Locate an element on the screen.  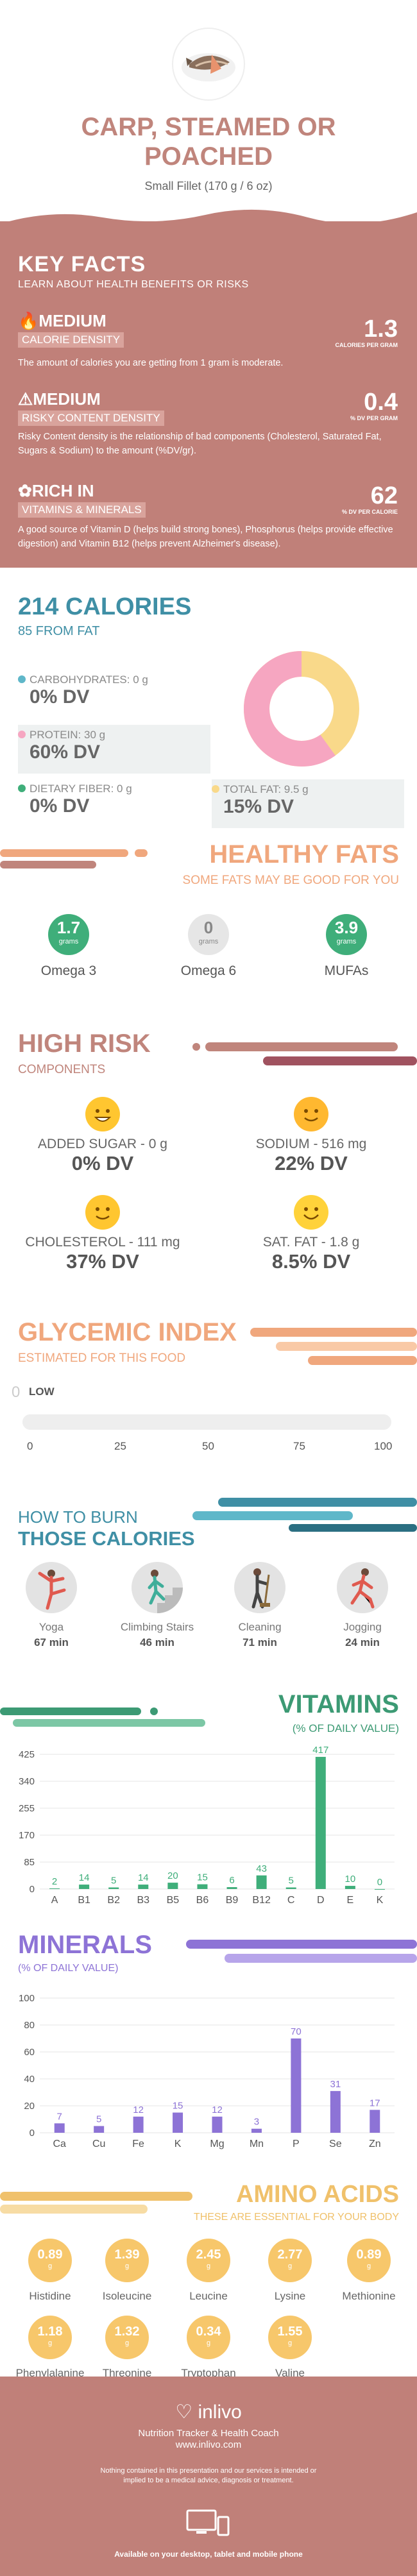
fat-label: TOTAL FAT: 9.5 g is located at coordinates (266, 789).